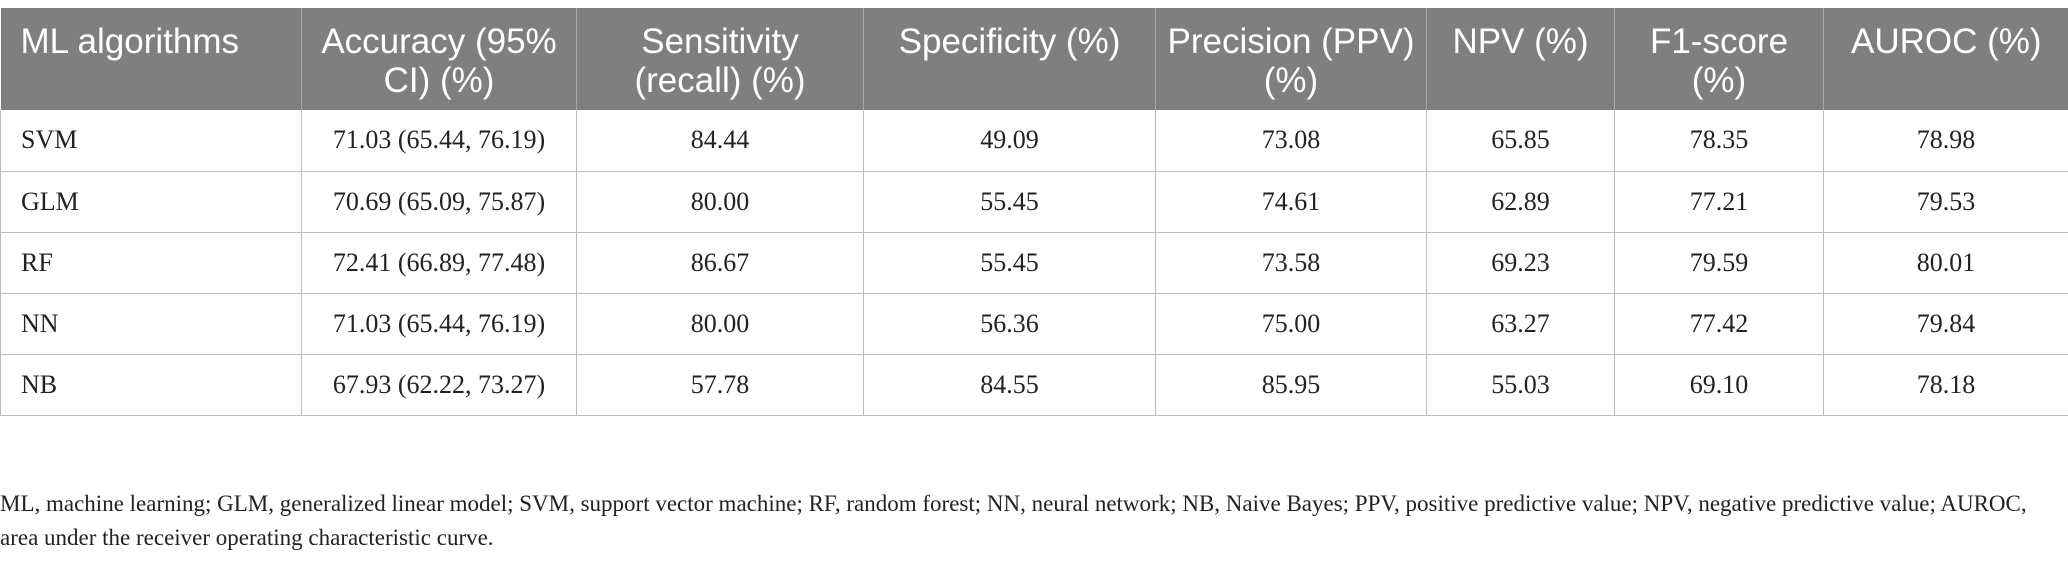 This screenshot has width=2068, height=569. What do you see at coordinates (1945, 59) in the screenshot?
I see `header-auroc: AUROC (%)` at bounding box center [1945, 59].